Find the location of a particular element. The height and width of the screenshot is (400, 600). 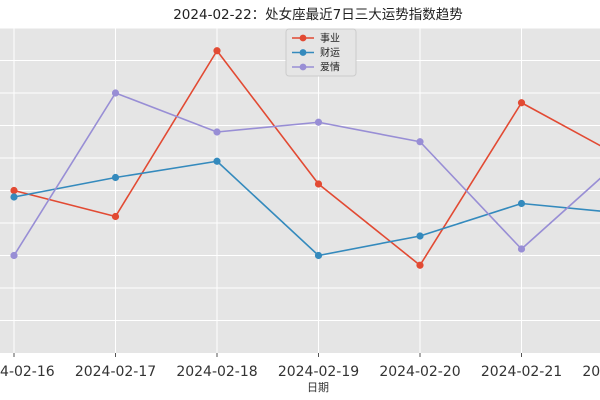

legend-item: 财运 is located at coordinates (316, 52).